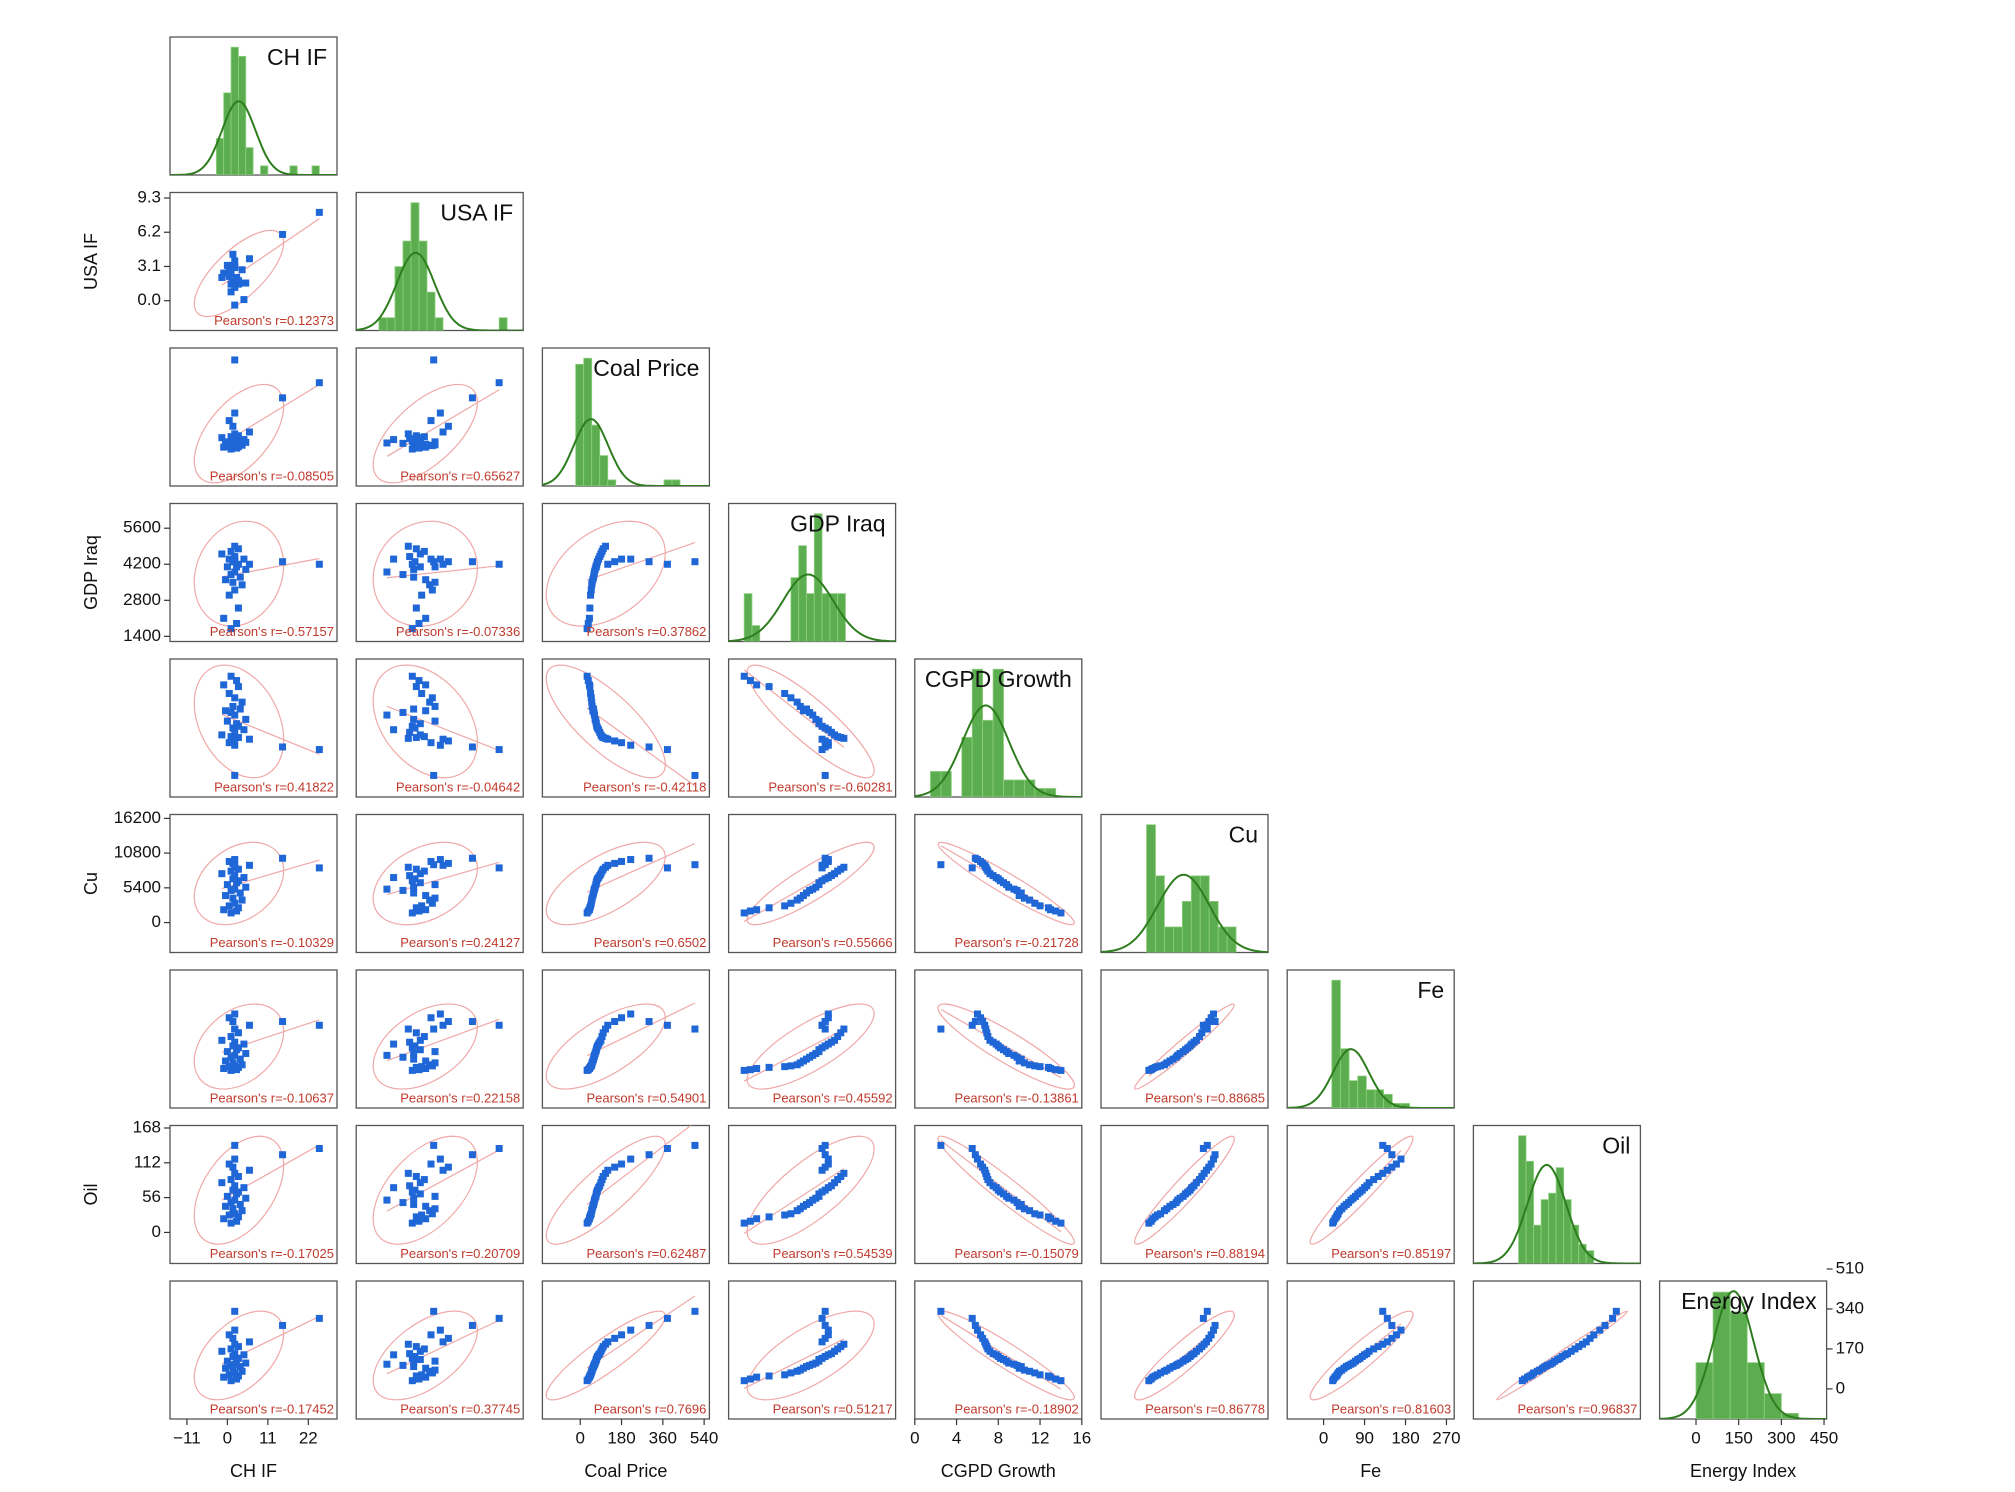 This screenshot has width=2015, height=1492. I want to click on x-tick-label: 0, so click(227, 1437).